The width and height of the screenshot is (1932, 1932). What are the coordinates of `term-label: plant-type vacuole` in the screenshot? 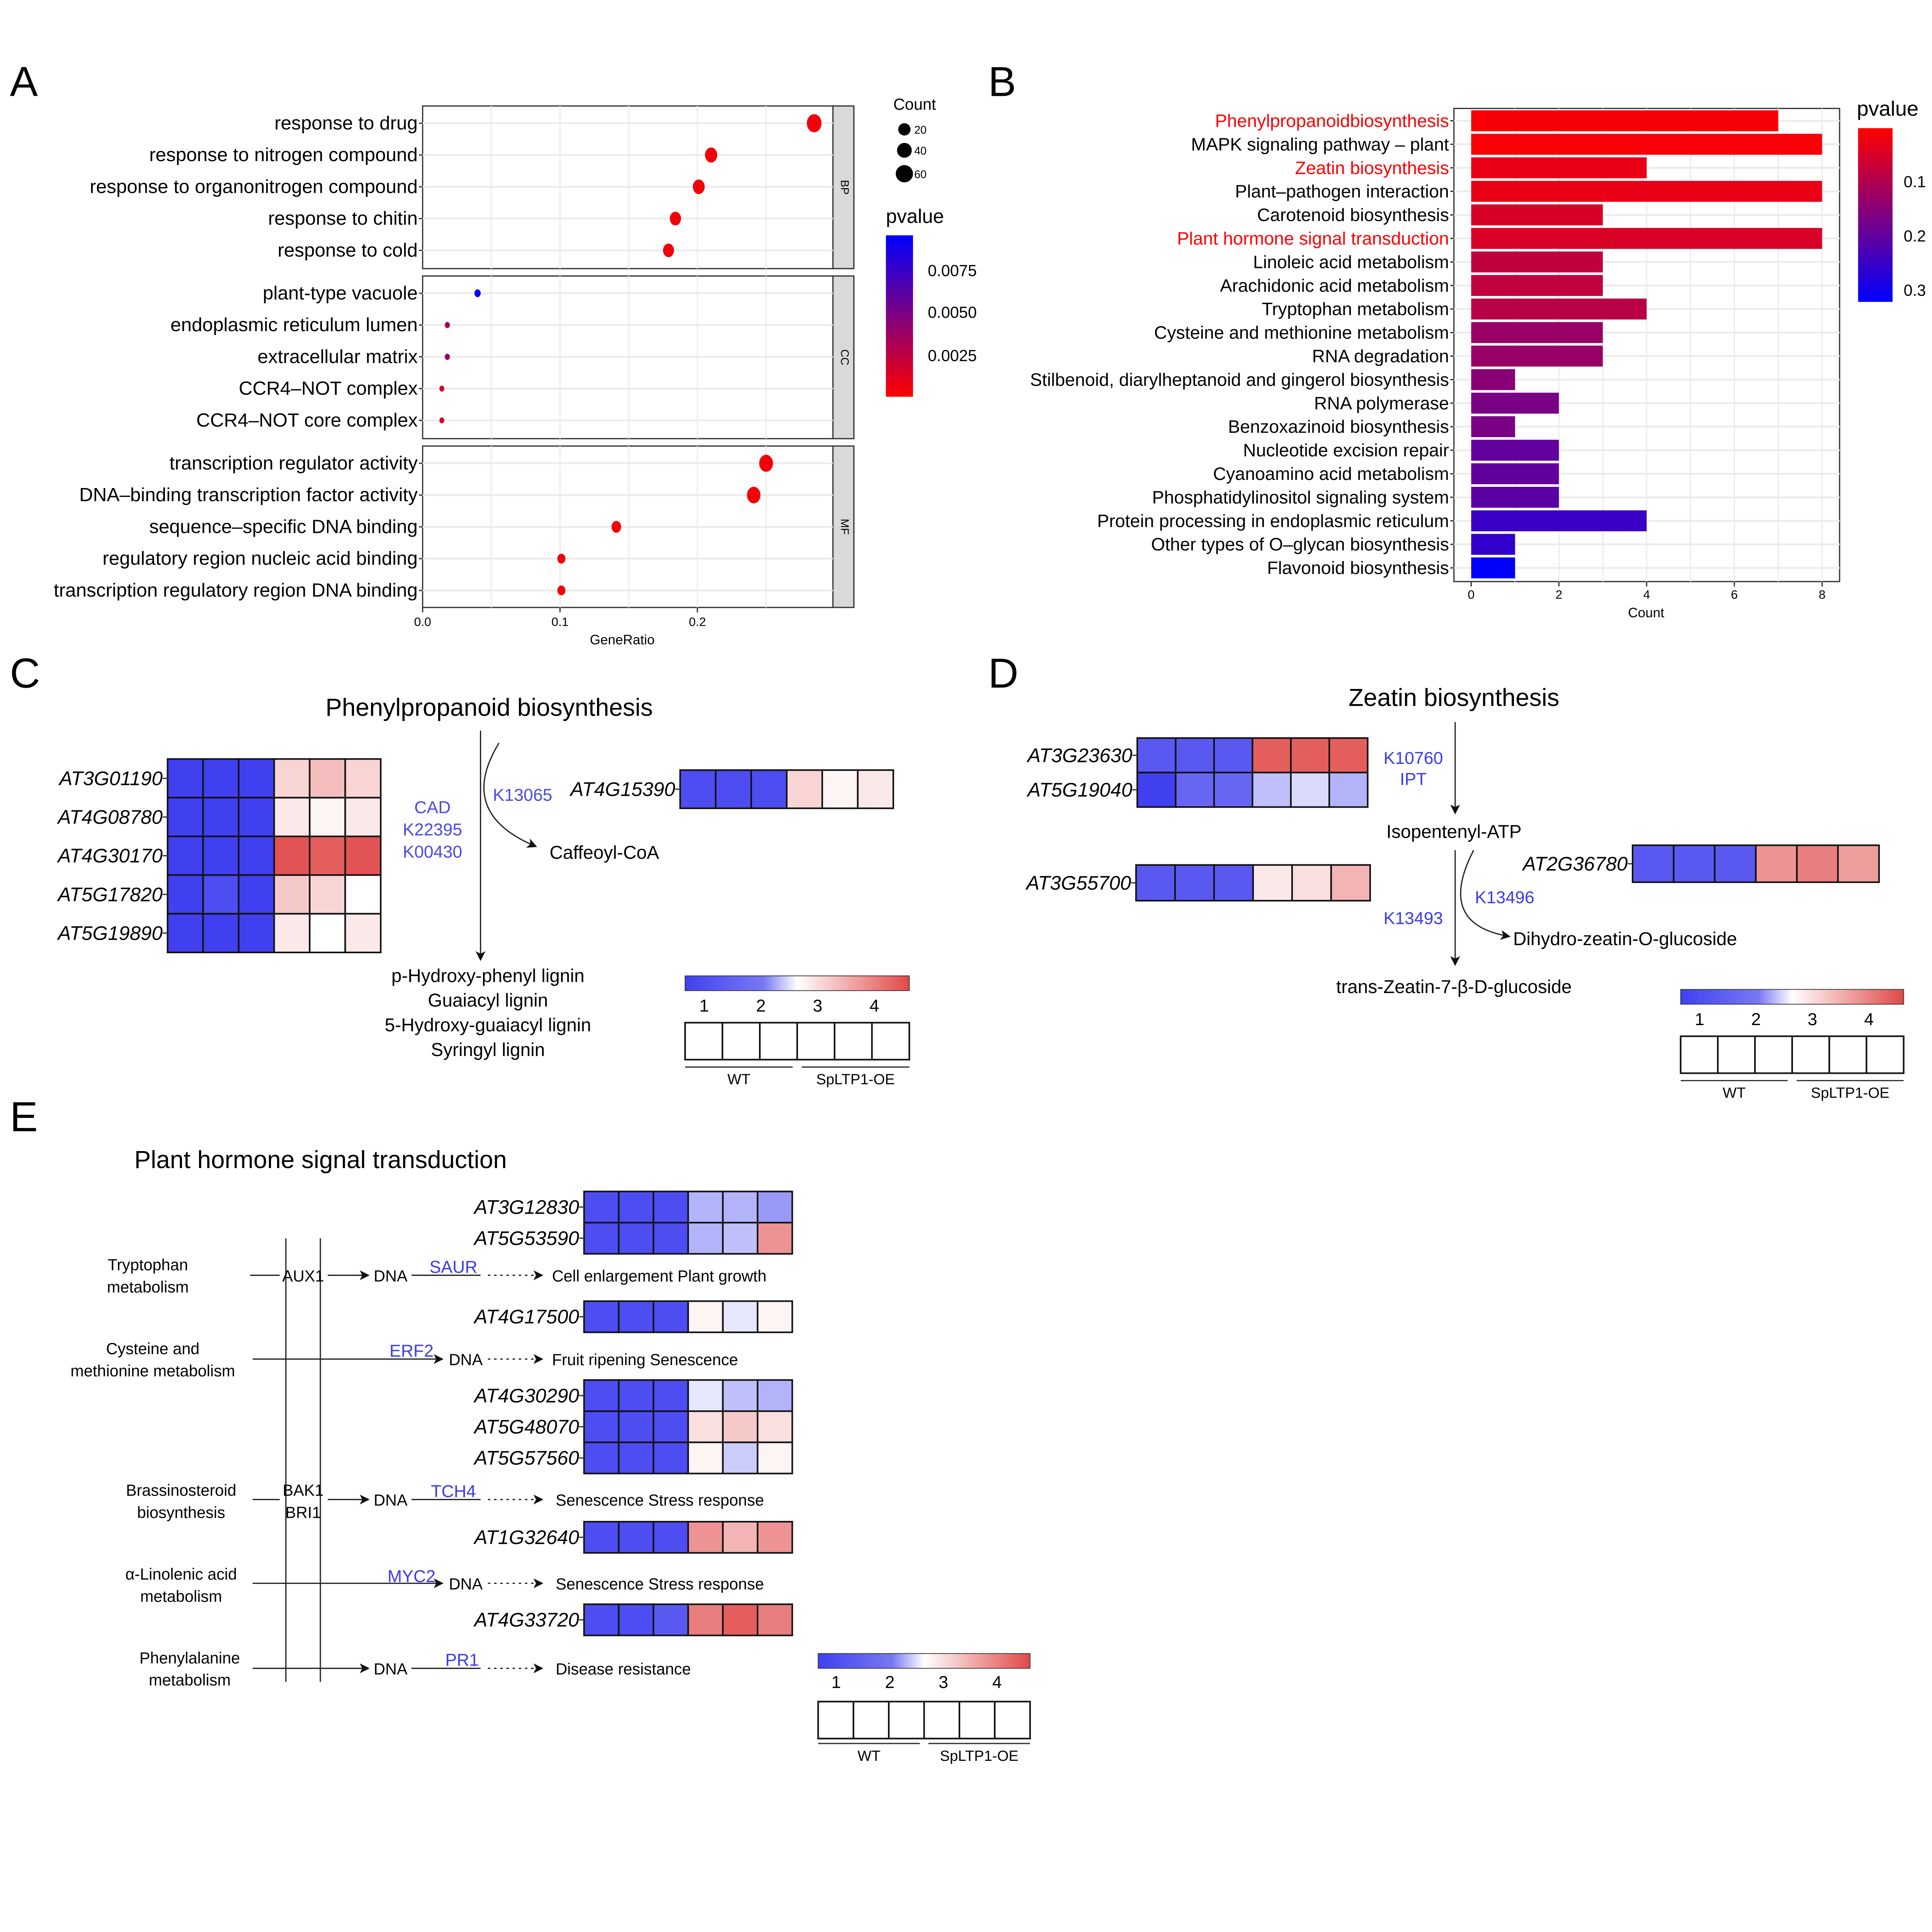 It's located at (340, 293).